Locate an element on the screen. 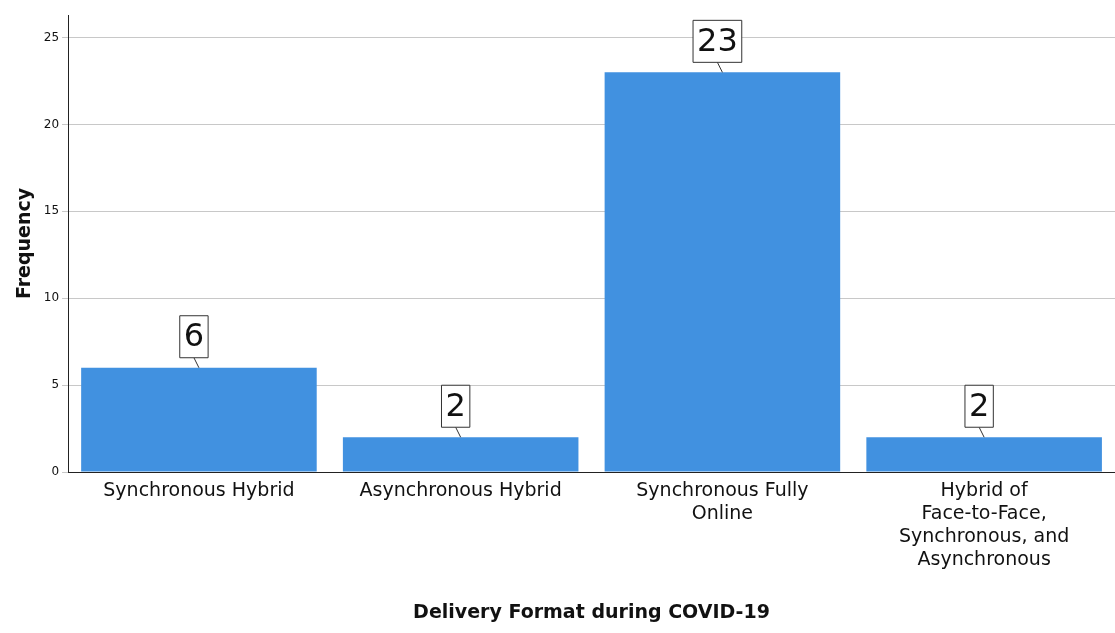 Image resolution: width=1115 pixels, height=633 pixels. y-tick-label: 10 is located at coordinates (51, 297).